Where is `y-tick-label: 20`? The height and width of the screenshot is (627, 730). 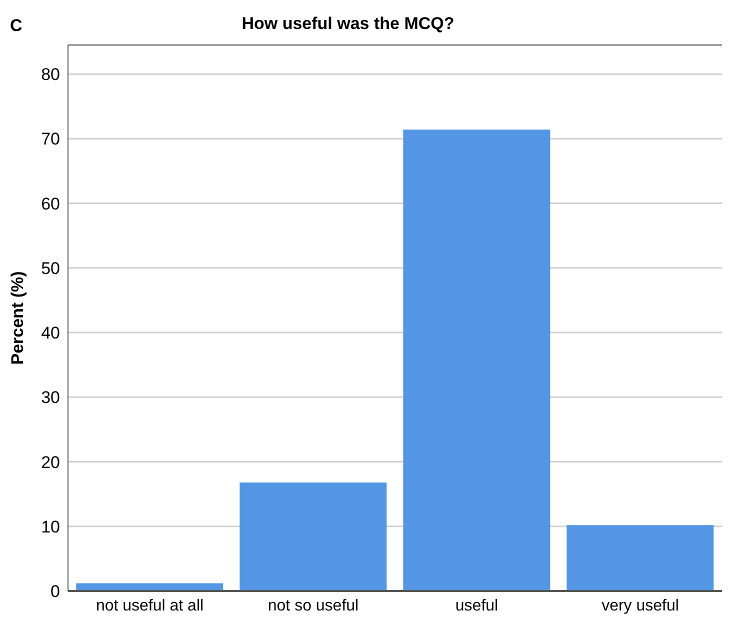 y-tick-label: 20 is located at coordinates (50, 462).